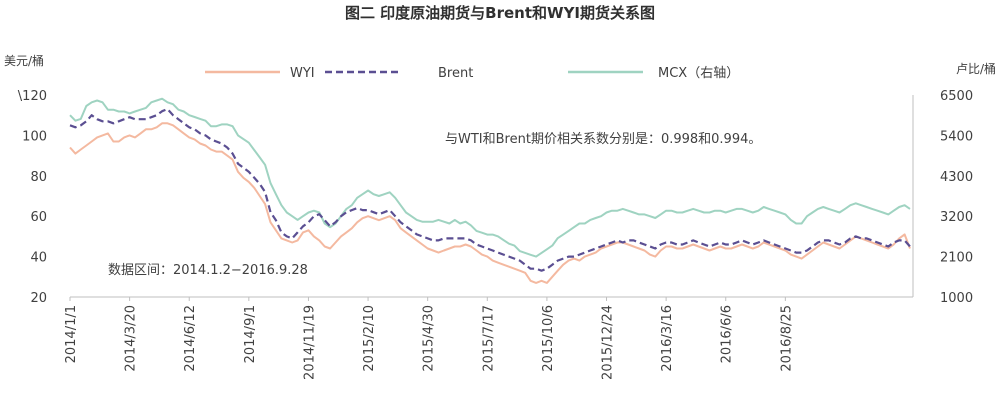  I want to click on right-tick-label: 6500, so click(956, 96).